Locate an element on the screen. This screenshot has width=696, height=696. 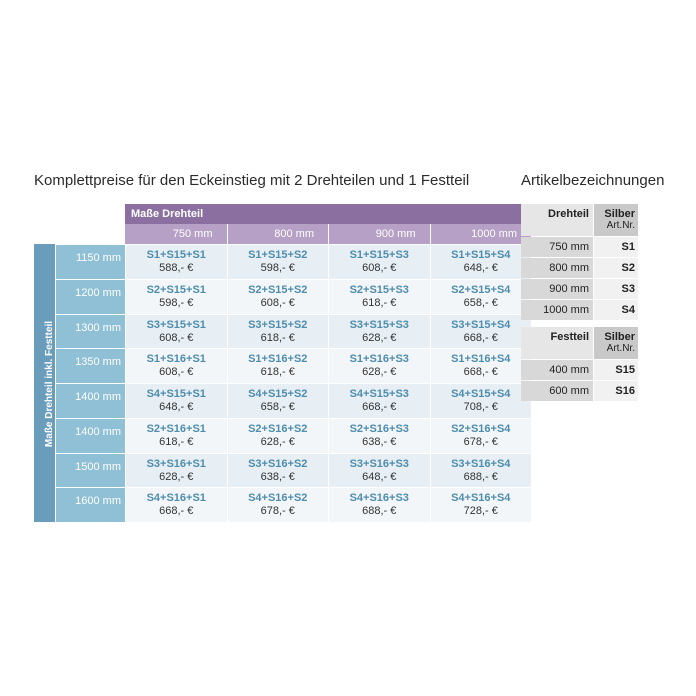
price-cell: S2+S16+S3 638,- € is located at coordinates (379, 435).